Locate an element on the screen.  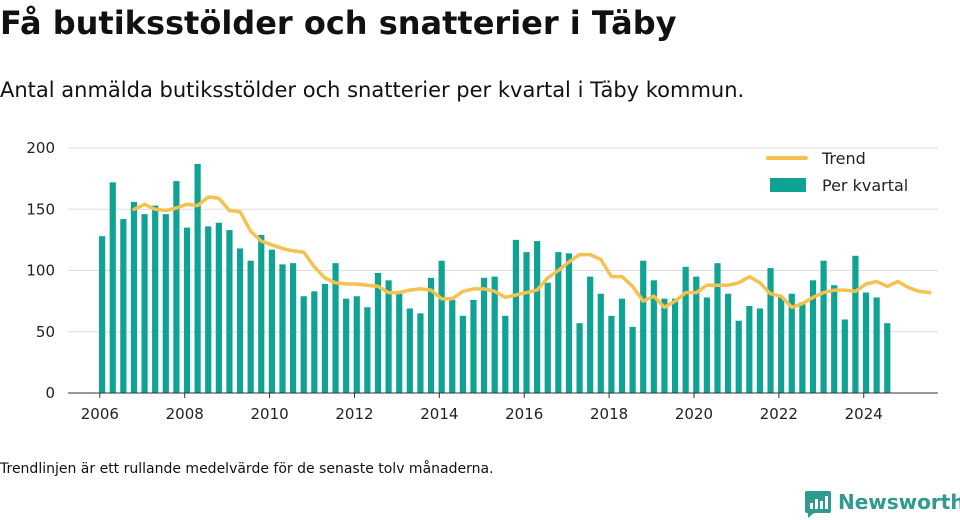
x-tick-label: 2006 is located at coordinates (100, 414).